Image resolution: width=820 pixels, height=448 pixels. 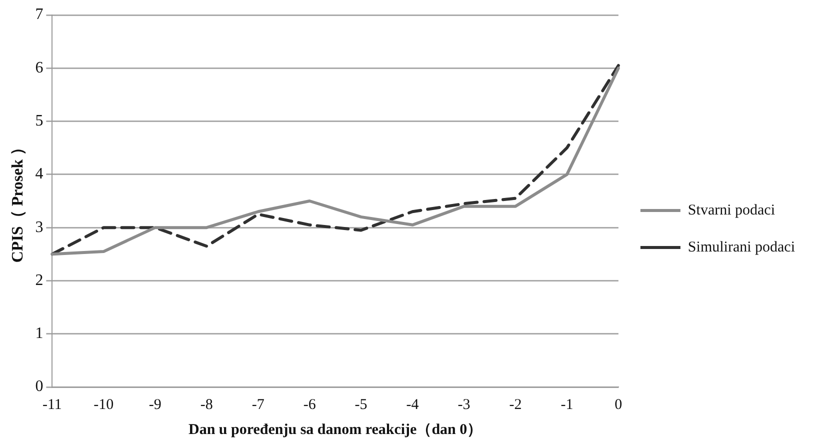 I want to click on x-tick-label: -3, so click(x=464, y=404).